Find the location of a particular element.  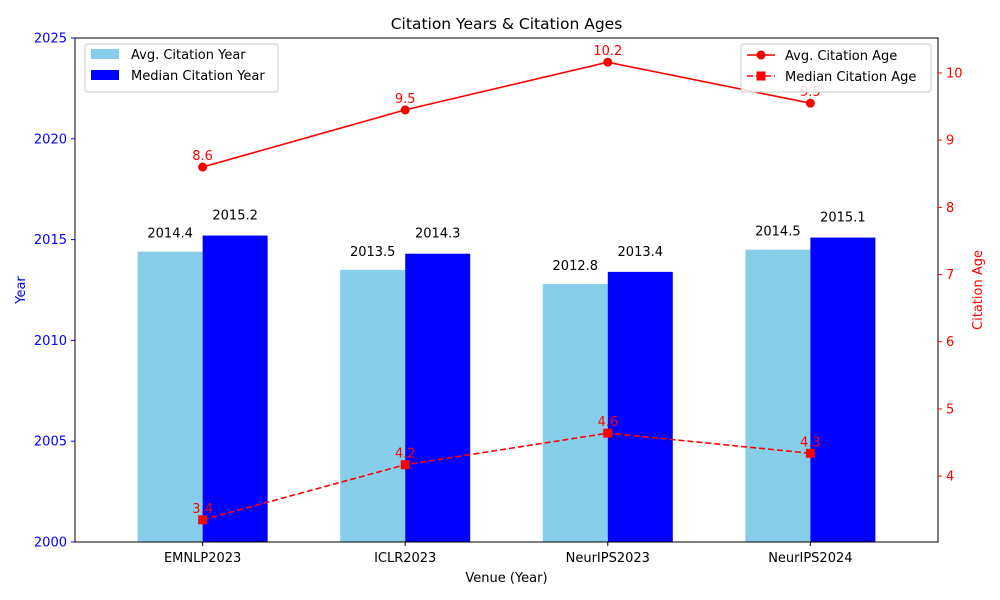

line-data-label: 4.3 is located at coordinates (810, 442).